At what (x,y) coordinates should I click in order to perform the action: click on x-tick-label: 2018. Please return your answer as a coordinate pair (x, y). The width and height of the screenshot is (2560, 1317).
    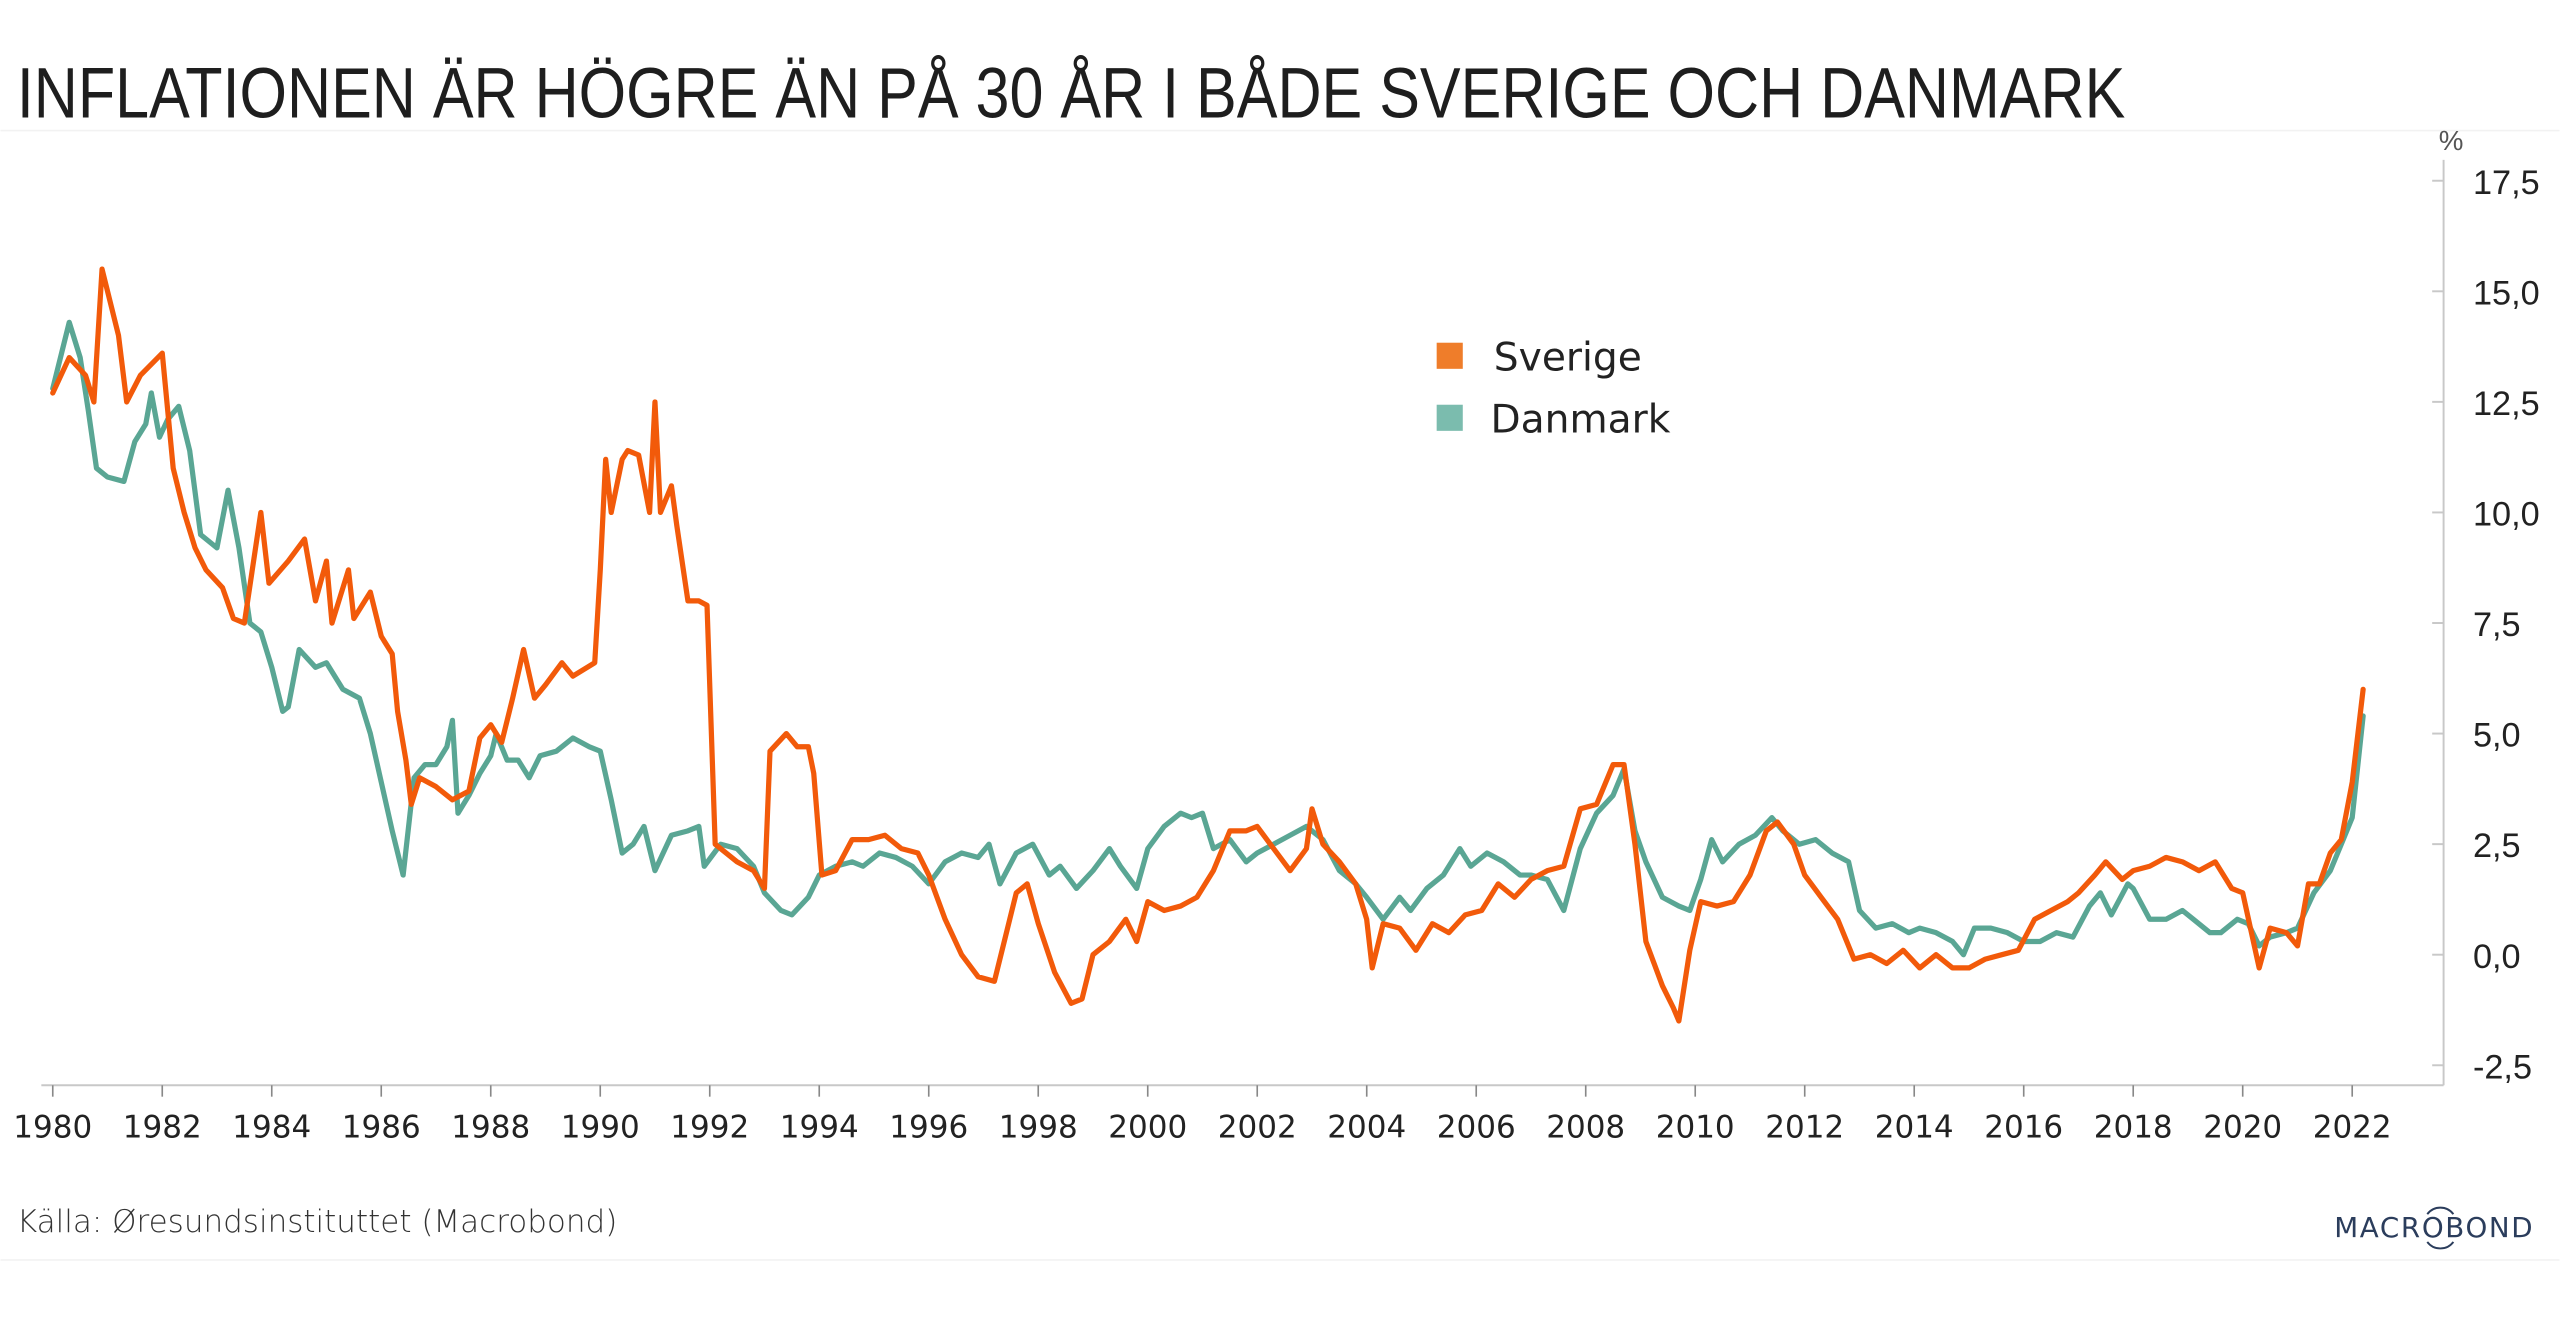
    Looking at the image, I should click on (2133, 1127).